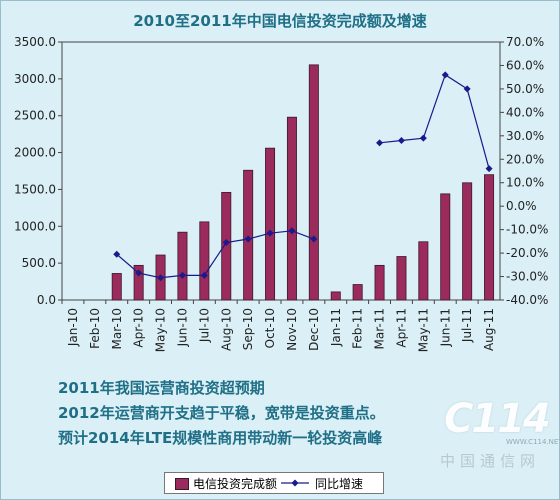  What do you see at coordinates (467, 325) in the screenshot?
I see `x-axis-tick-label: Jul-11` at bounding box center [467, 325].